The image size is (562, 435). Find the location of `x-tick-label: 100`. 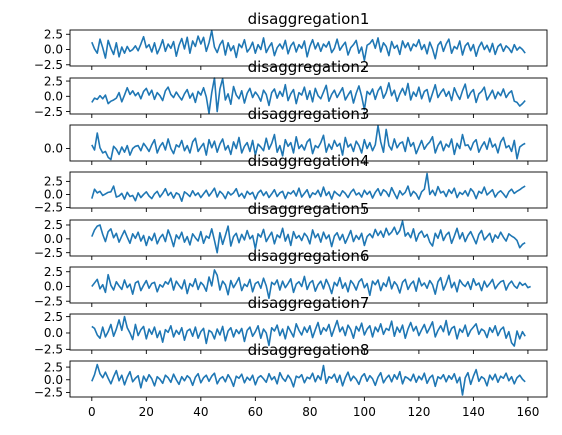

x-tick-label: 100 is located at coordinates (364, 412).